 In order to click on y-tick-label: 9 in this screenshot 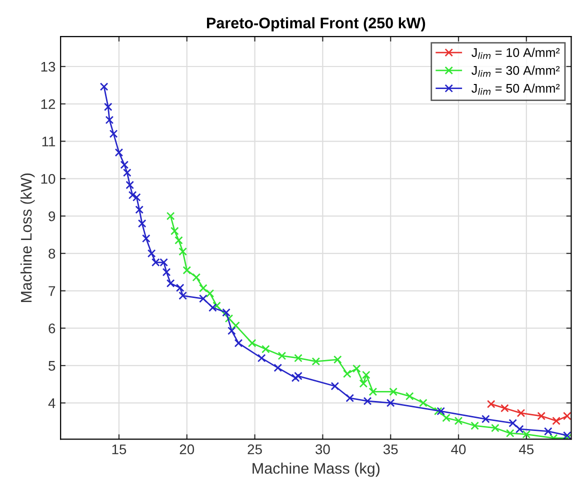, I will do `click(52, 216)`.